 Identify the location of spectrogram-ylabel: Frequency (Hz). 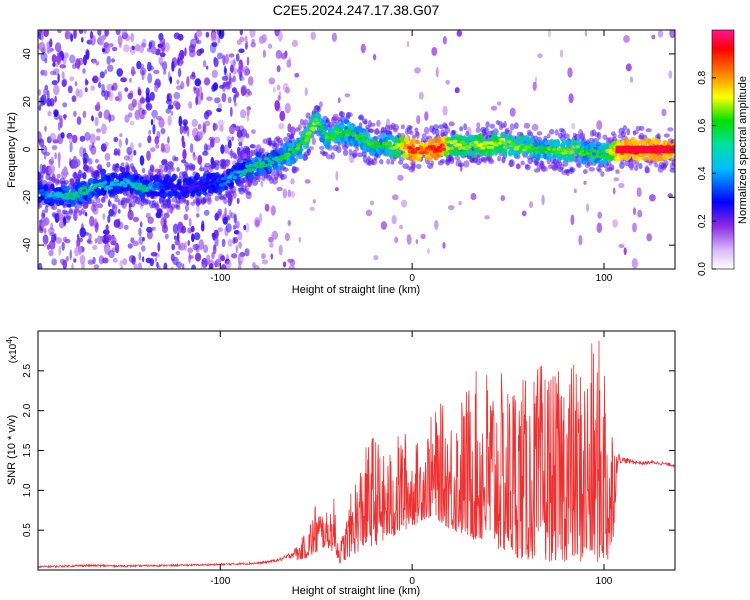
(12, 150).